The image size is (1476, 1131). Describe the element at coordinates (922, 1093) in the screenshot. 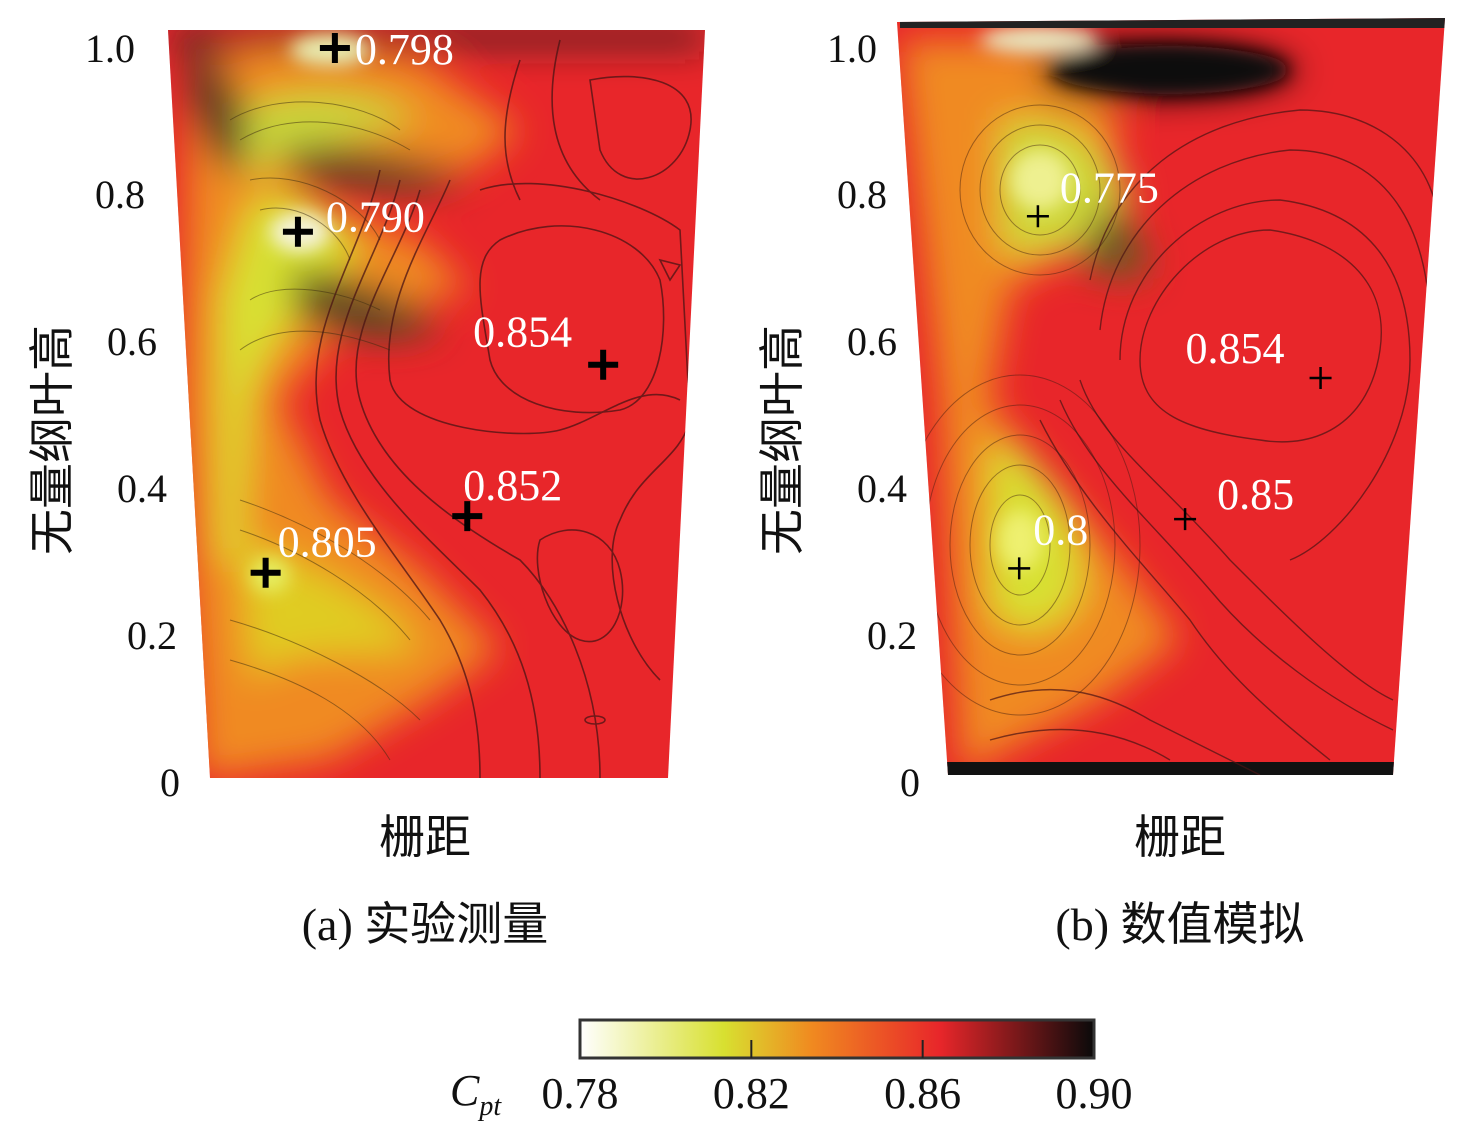

I see `colorbar-tick-label: 0.86` at that location.